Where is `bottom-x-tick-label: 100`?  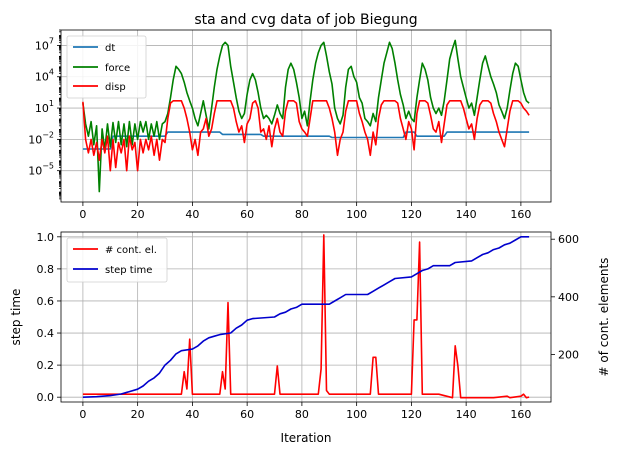 bottom-x-tick-label: 100 is located at coordinates (356, 414).